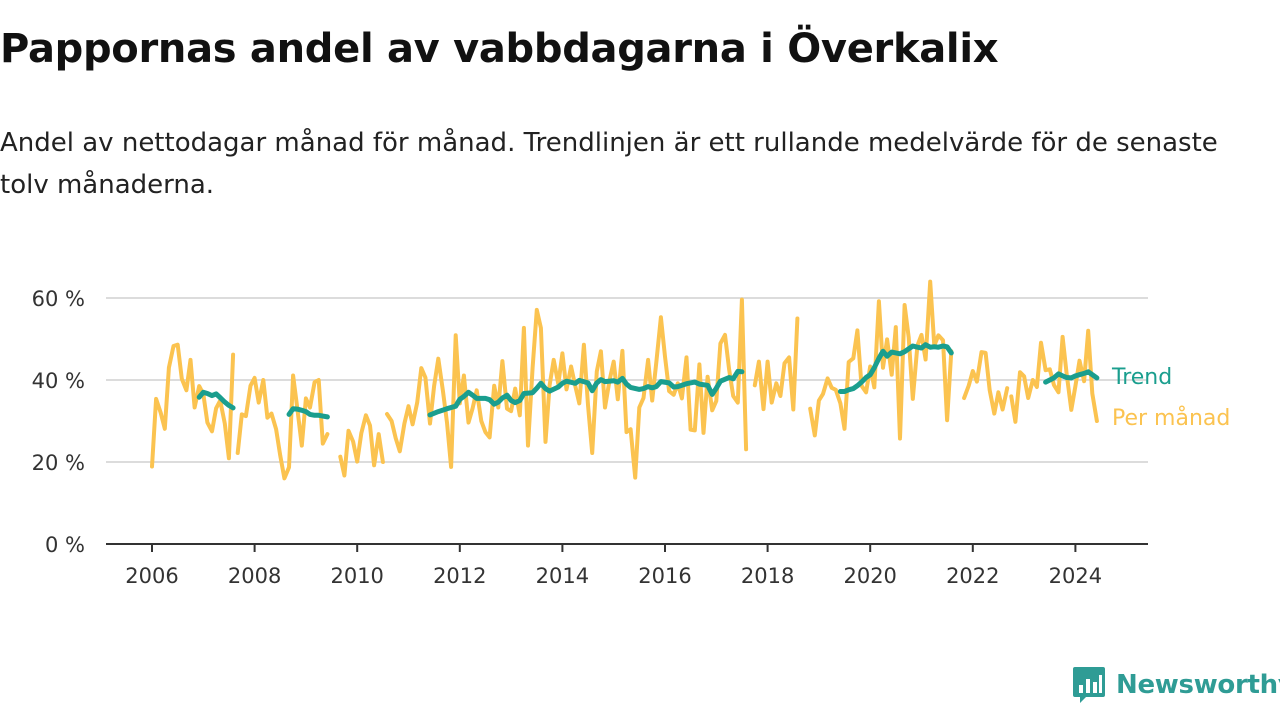  What do you see at coordinates (254, 576) in the screenshot?
I see `x-tick-label: 2008` at bounding box center [254, 576].